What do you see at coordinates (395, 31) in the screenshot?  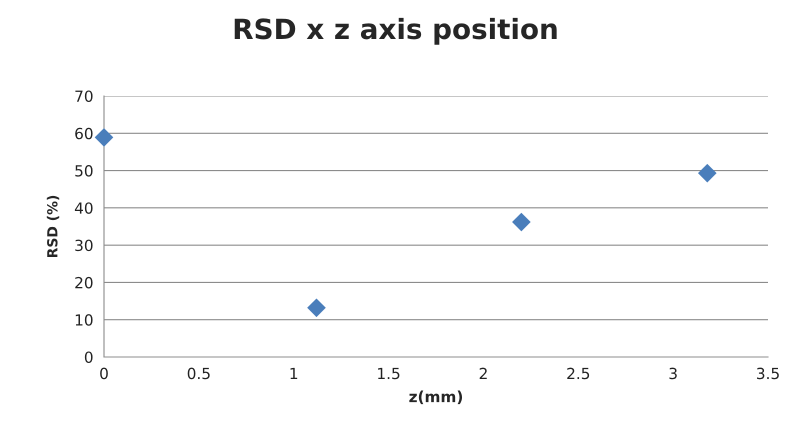 I see `chart-title: RSD x z axis position` at bounding box center [395, 31].